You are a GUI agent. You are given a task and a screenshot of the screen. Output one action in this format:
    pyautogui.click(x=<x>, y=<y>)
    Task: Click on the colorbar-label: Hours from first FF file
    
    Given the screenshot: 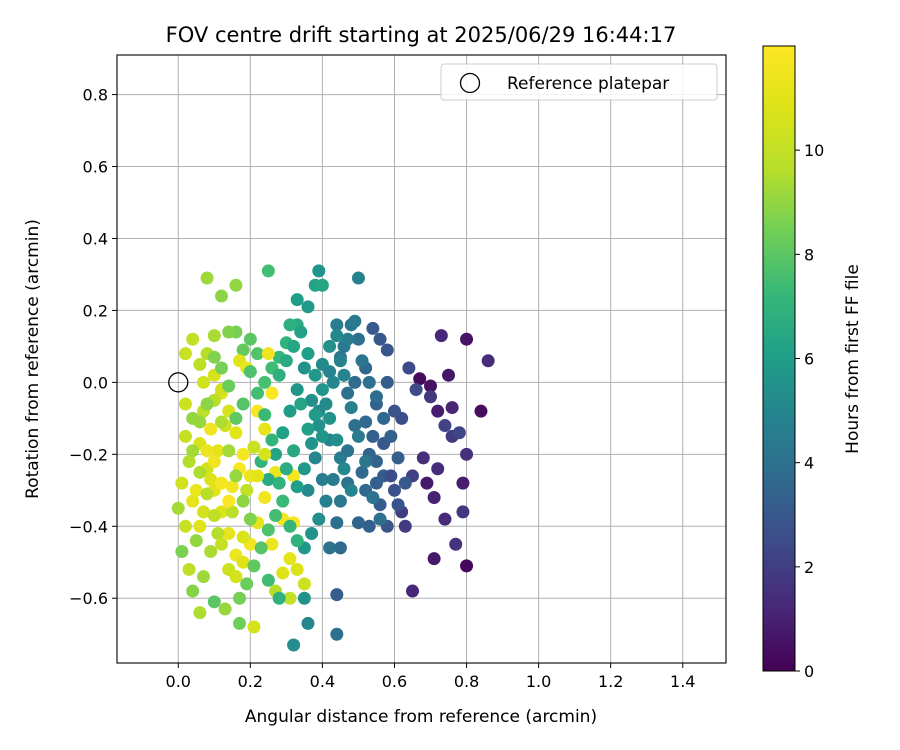 What is the action you would take?
    pyautogui.click(x=853, y=359)
    